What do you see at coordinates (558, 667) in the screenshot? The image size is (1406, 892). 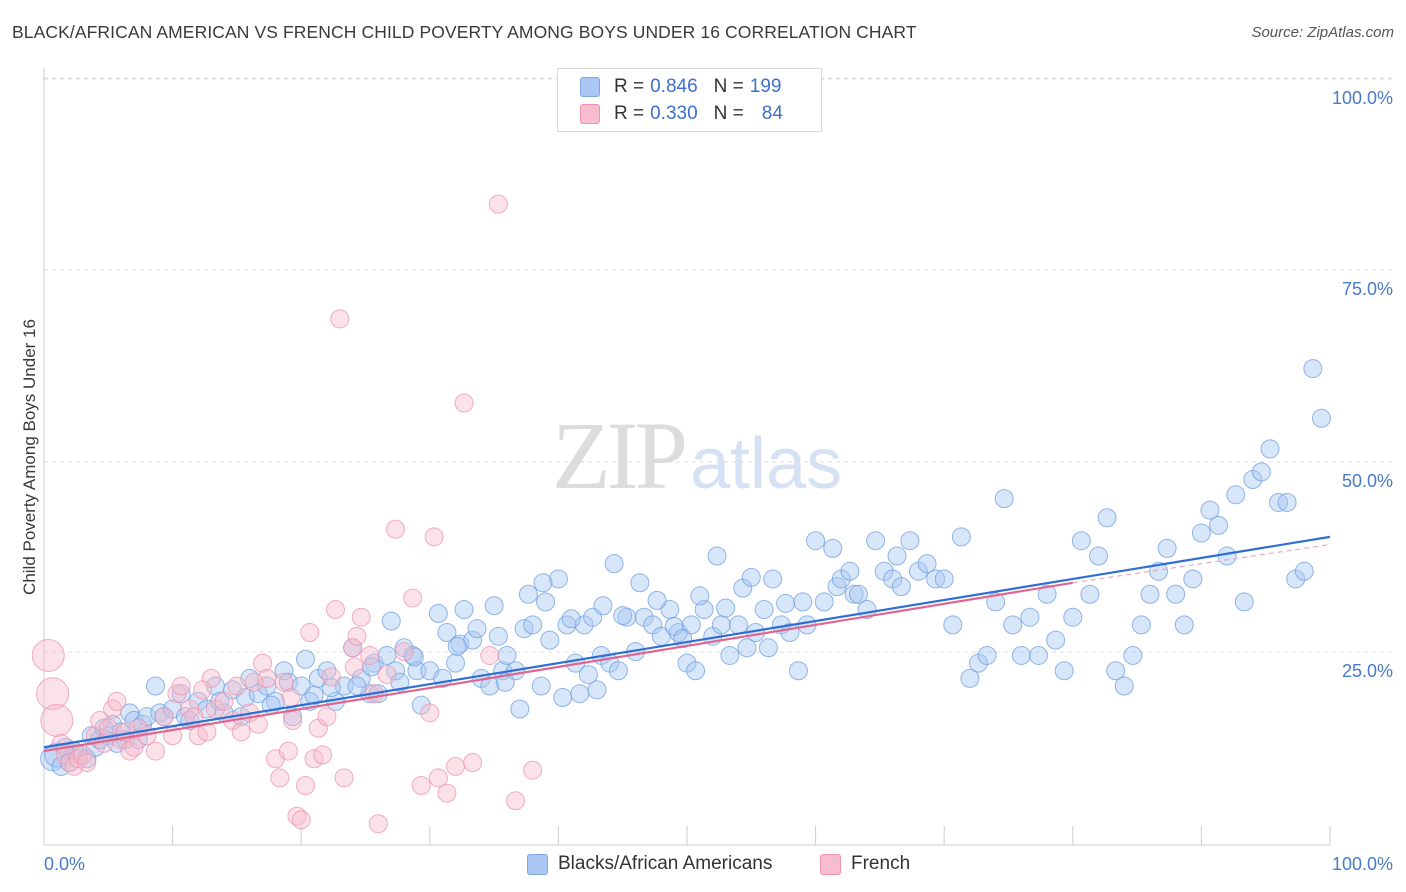 I see `trend-line-french` at bounding box center [558, 667].